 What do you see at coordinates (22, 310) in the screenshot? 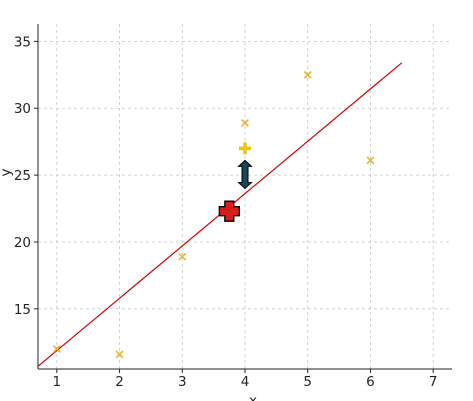
I see `y-tick-label: 15` at bounding box center [22, 310].